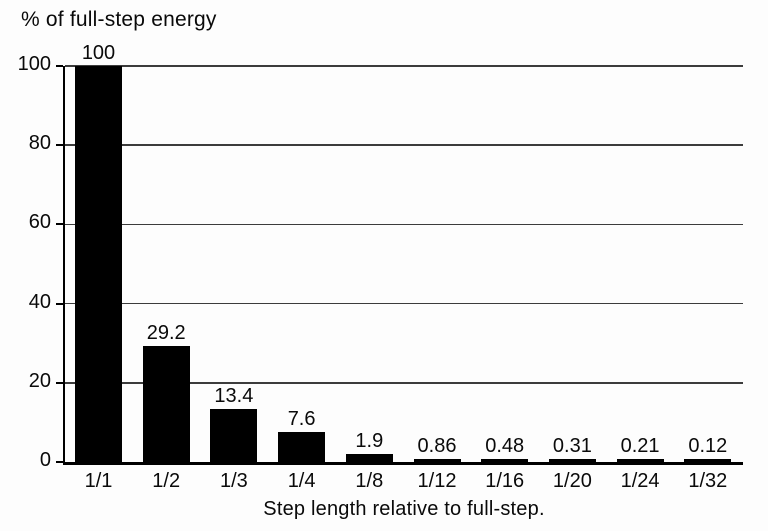 Image resolution: width=768 pixels, height=531 pixels. I want to click on y-tick-label: 0, so click(45, 460).